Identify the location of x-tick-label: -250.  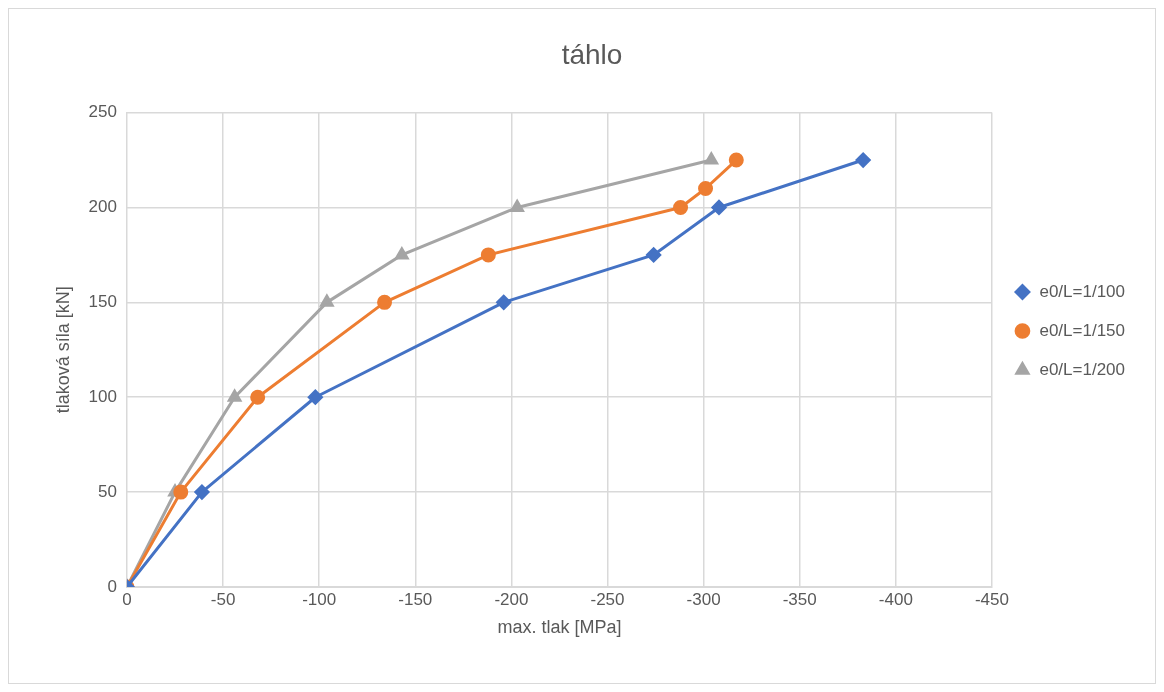
(607, 599).